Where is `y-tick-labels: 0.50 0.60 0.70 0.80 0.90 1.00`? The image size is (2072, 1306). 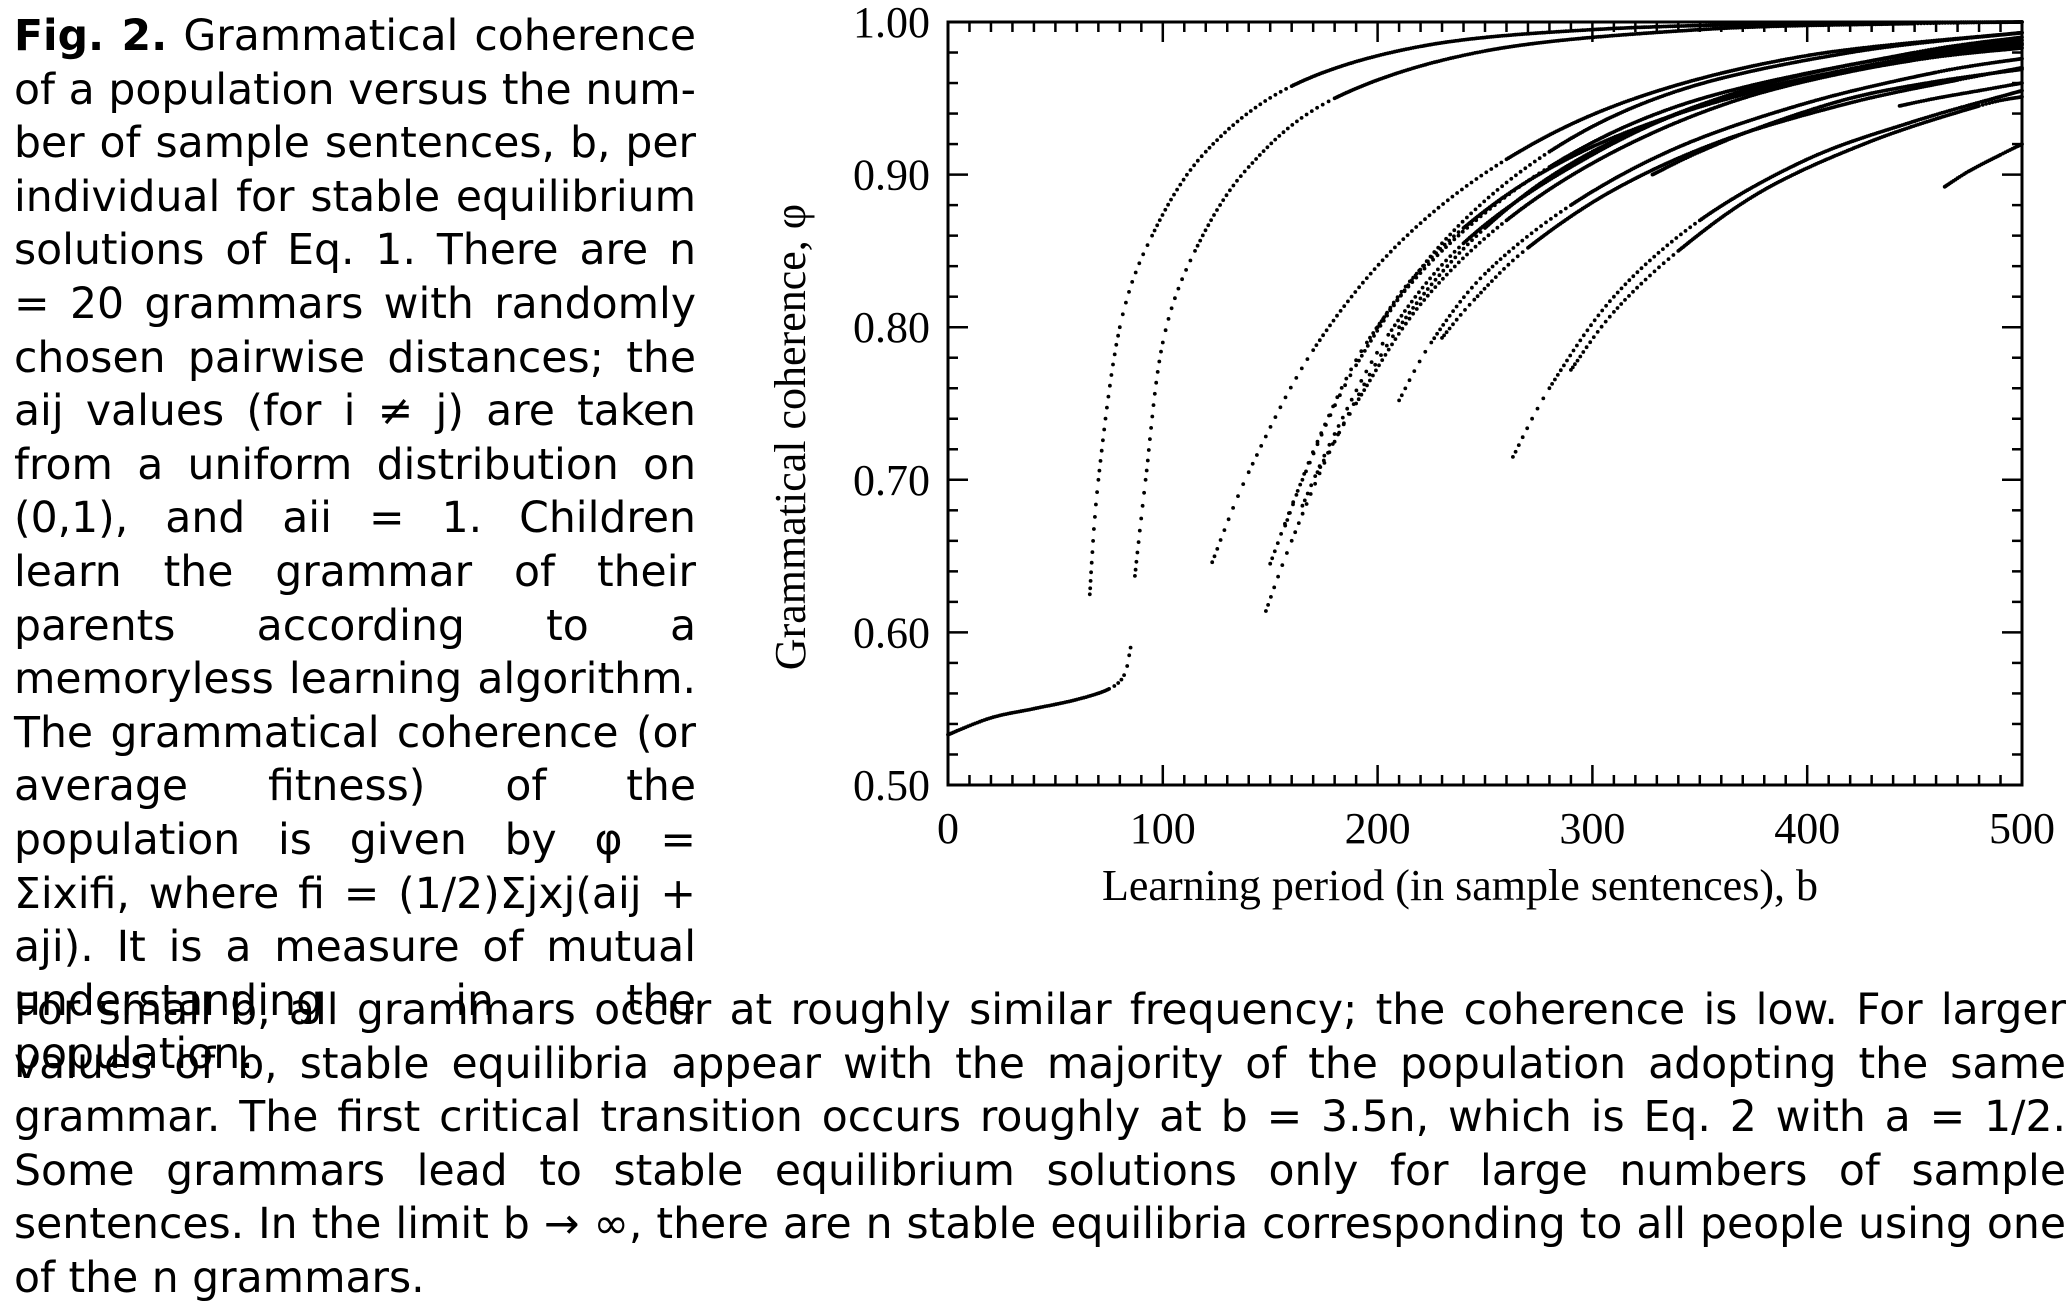 y-tick-labels: 0.50 0.60 0.70 0.80 0.90 1.00 is located at coordinates (891, 405).